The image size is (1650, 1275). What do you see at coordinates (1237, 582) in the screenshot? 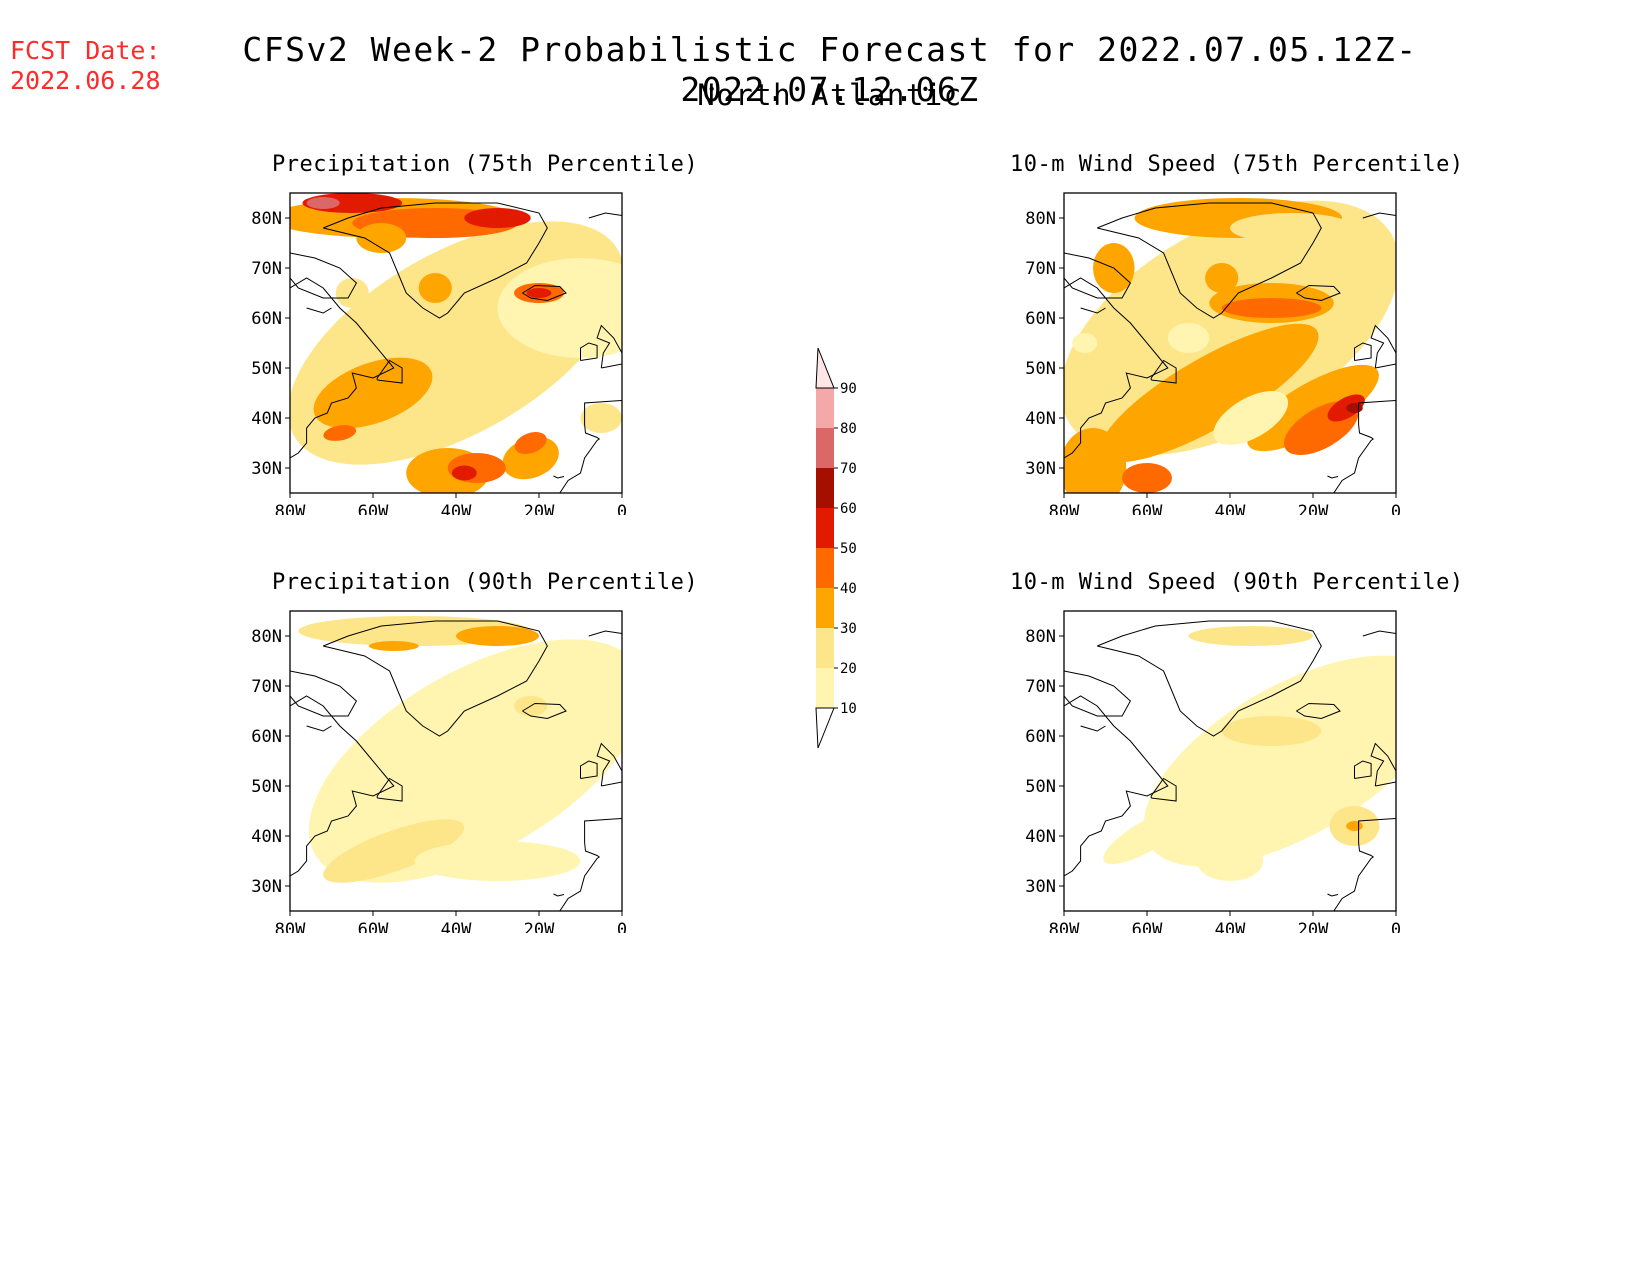
I see `panel-title: 10-m Wind Speed (90th Percentile)` at bounding box center [1237, 582].